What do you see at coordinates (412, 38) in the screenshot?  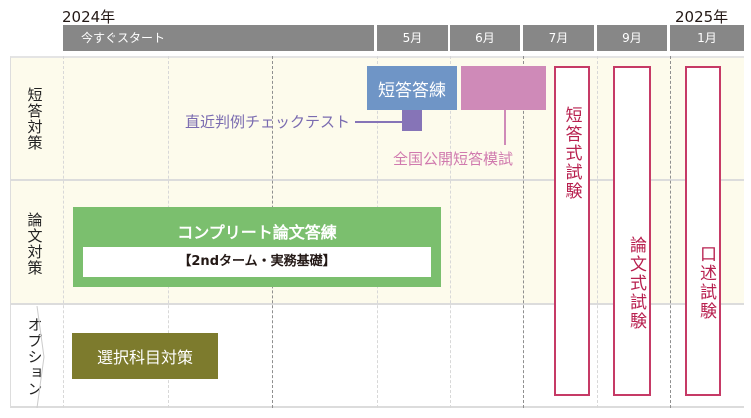 I see `timeline-may: 5月` at bounding box center [412, 38].